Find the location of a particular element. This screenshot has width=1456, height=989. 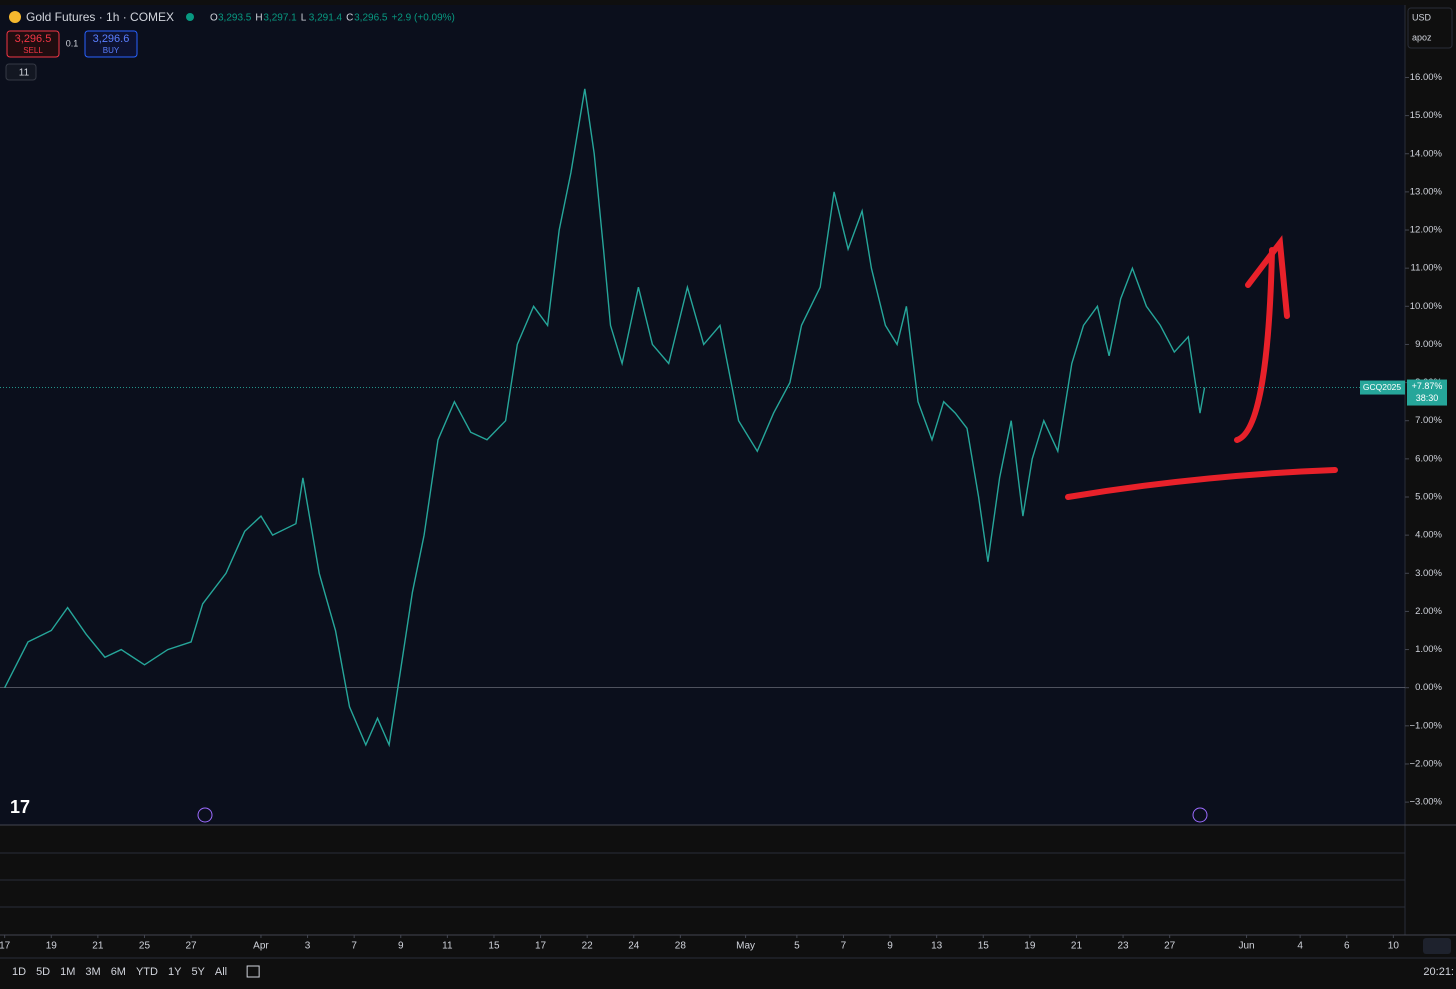

range-button: 5Y is located at coordinates (198, 972).